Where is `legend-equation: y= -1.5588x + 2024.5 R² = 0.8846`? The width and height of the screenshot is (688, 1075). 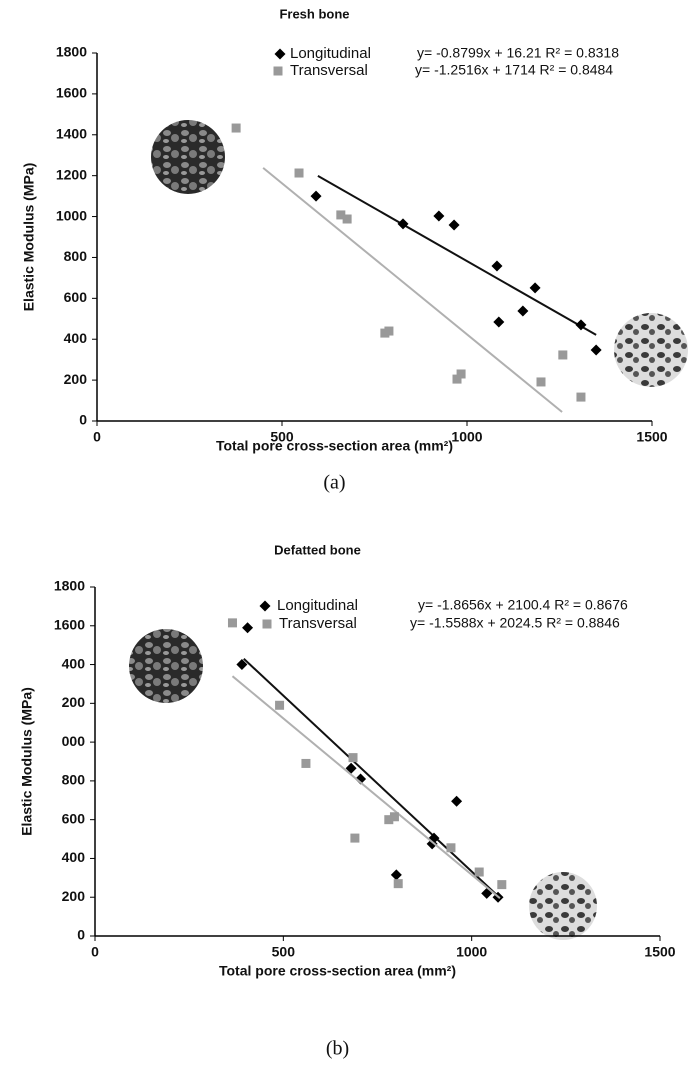
legend-equation: y= -1.5588x + 2024.5 R² = 0.8846 is located at coordinates (515, 623).